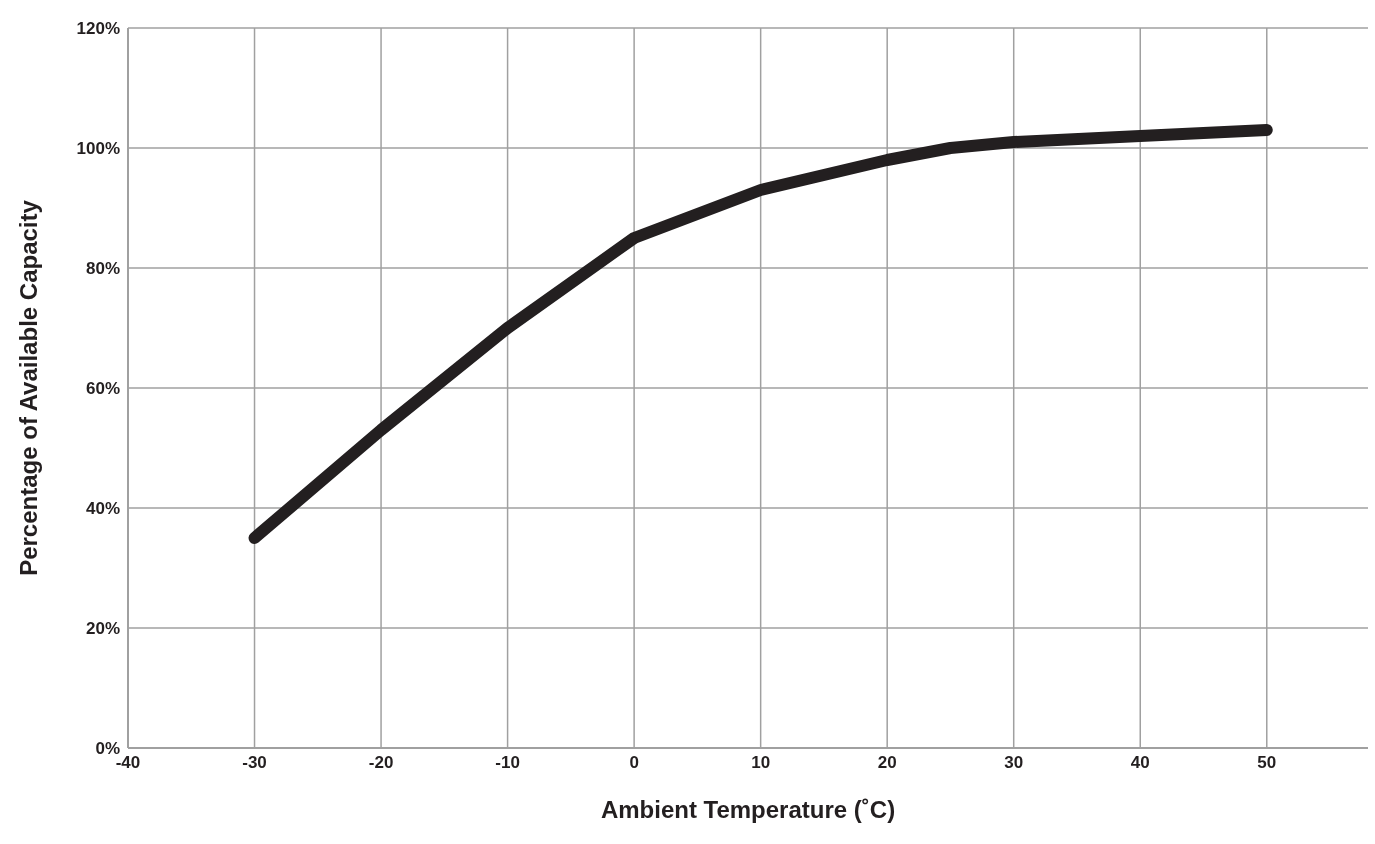  Describe the element at coordinates (1267, 763) in the screenshot. I see `x-tick-label: 50` at that location.